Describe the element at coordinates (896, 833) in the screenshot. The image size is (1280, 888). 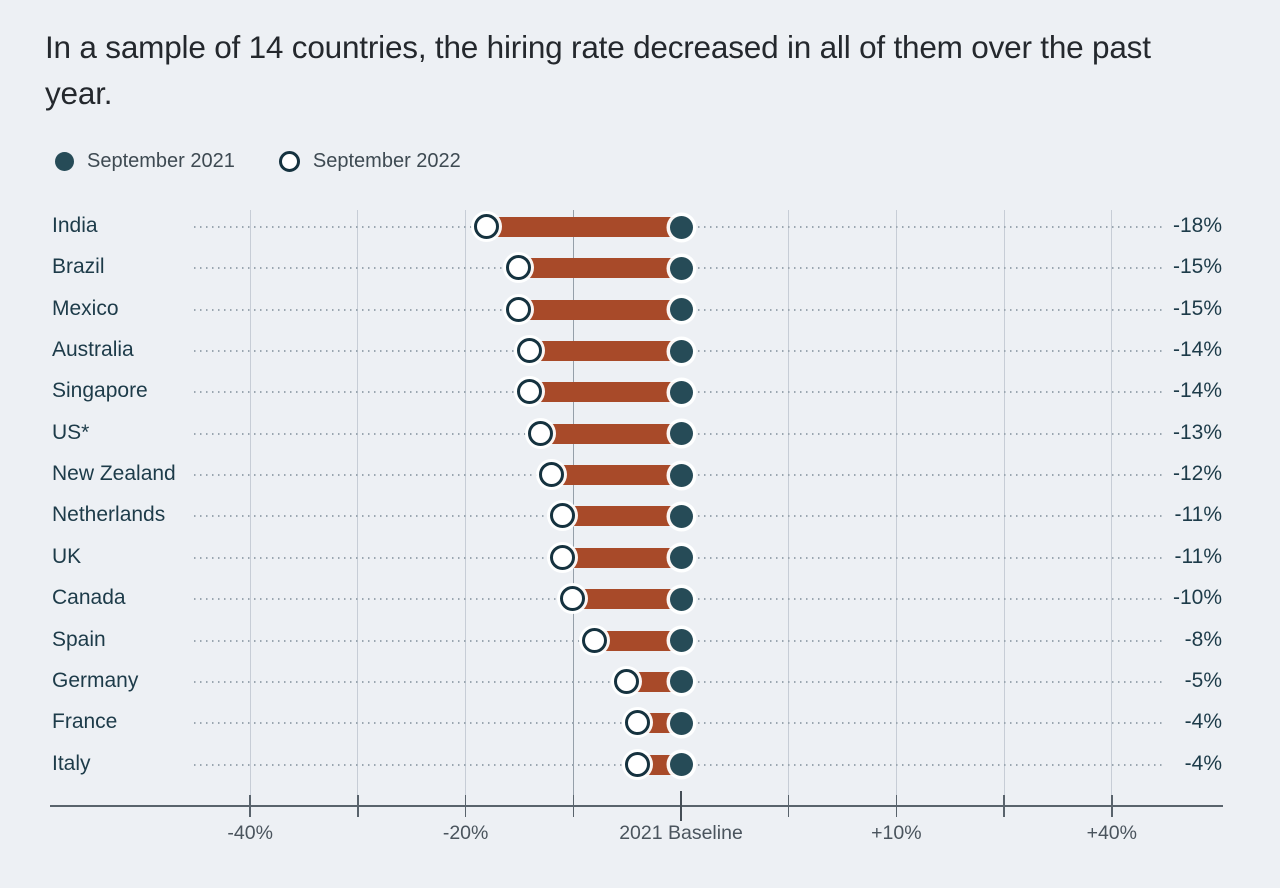
I see `axis-tick-label: +10%` at that location.